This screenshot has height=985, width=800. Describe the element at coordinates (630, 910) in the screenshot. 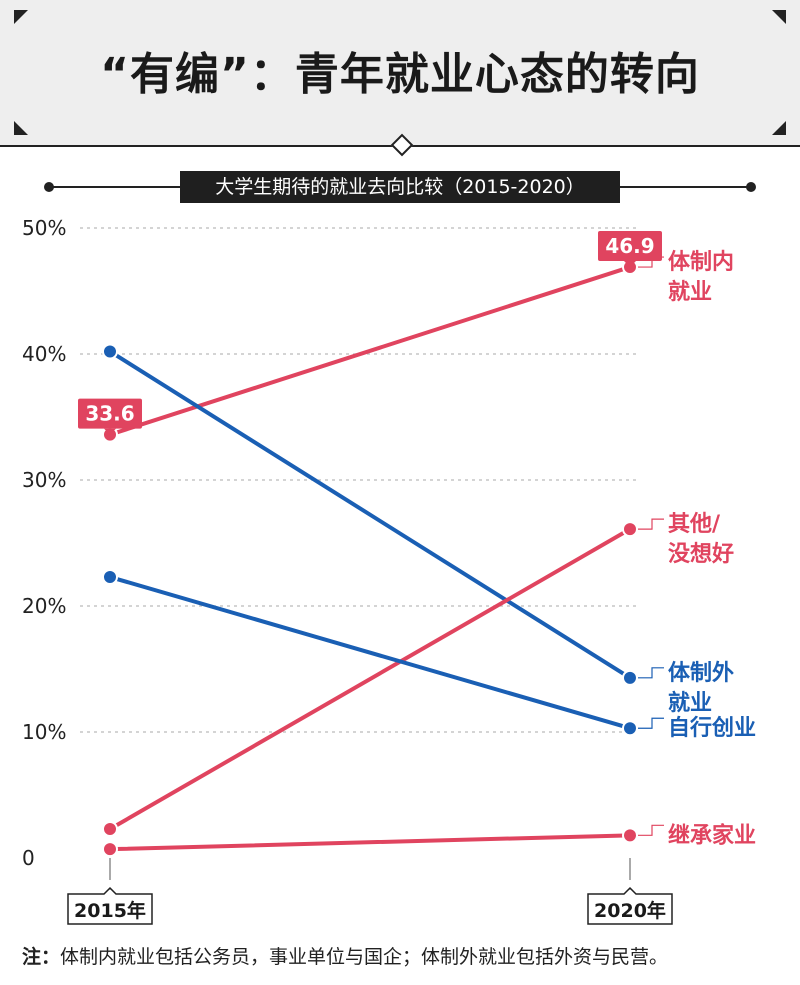

I see `x-tick-label: 2020年` at that location.